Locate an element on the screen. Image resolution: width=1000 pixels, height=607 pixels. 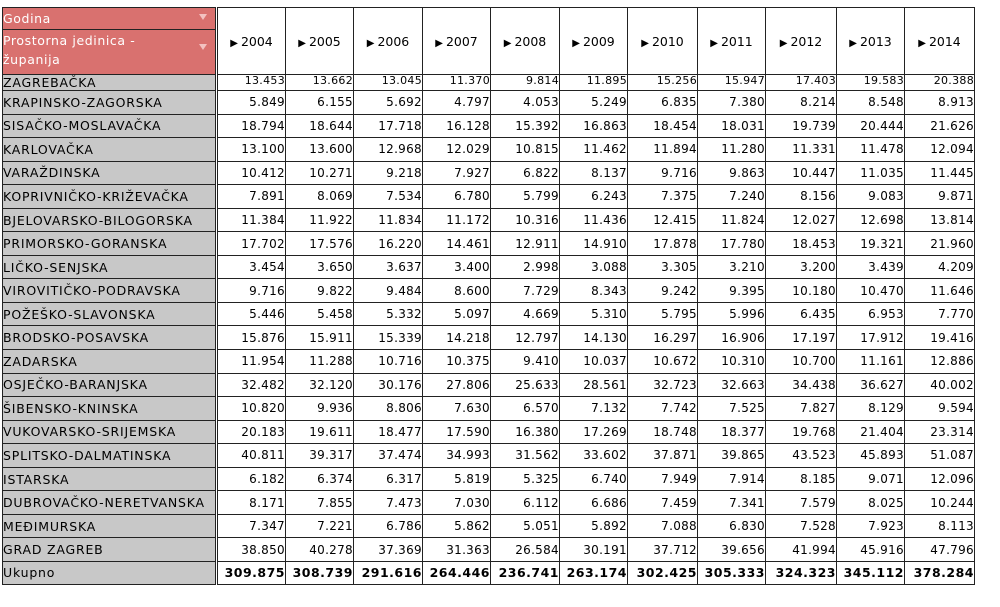
year-header-2004: ▶ 2004 is located at coordinates (251, 41).